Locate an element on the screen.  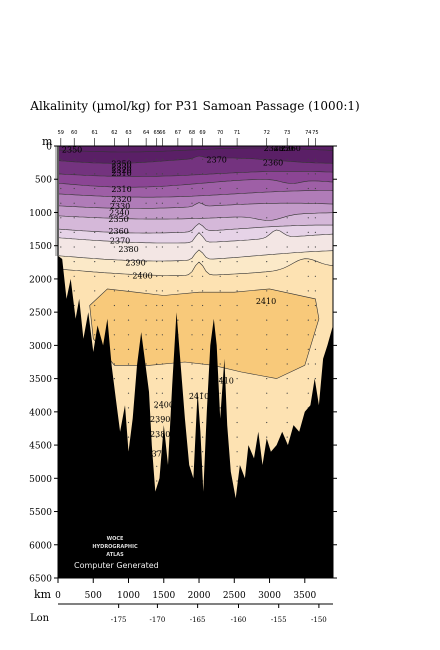
y-tick-label: 5000 is located at coordinates (40, 480).